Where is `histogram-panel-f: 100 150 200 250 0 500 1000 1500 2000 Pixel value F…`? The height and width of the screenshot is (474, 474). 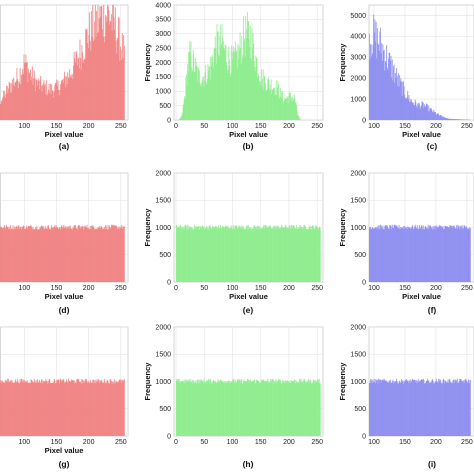
histogram-panel-f: 100 150 200 250 0 500 1000 1500 2000 Pixel value F… is located at coordinates (406, 242).